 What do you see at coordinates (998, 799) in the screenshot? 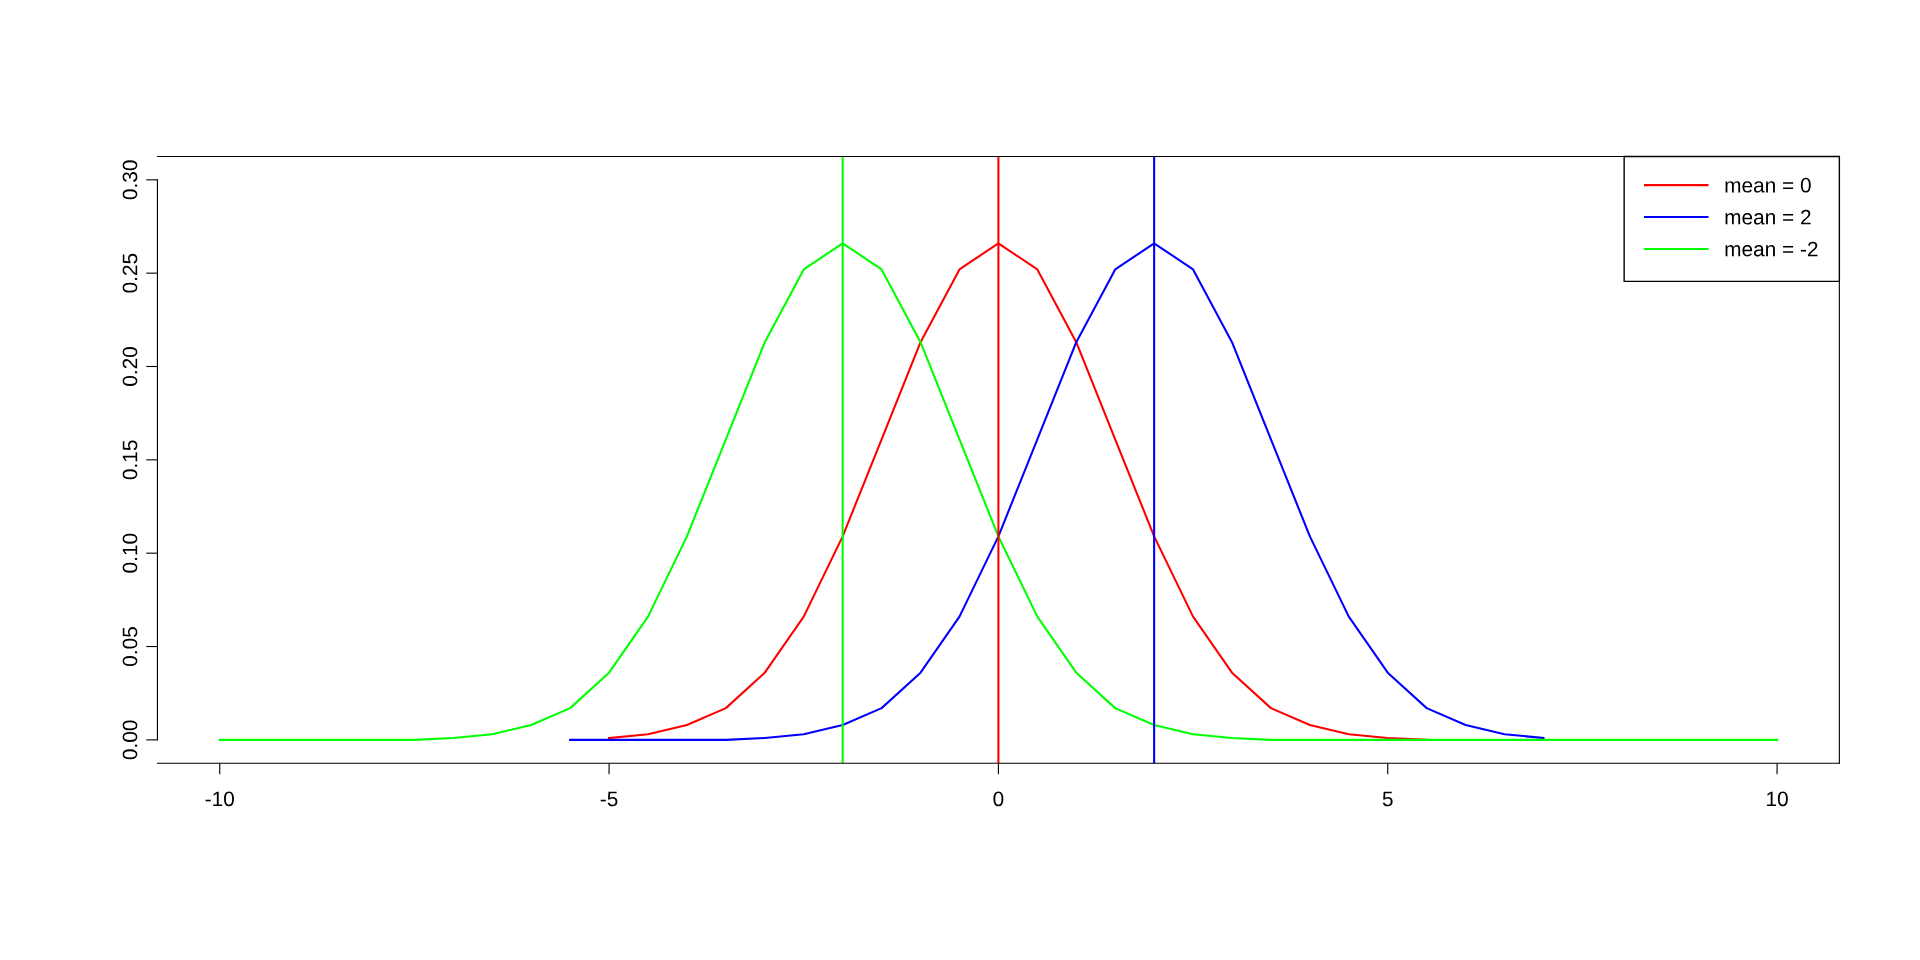
I see `x-tick-label: 0` at bounding box center [998, 799].